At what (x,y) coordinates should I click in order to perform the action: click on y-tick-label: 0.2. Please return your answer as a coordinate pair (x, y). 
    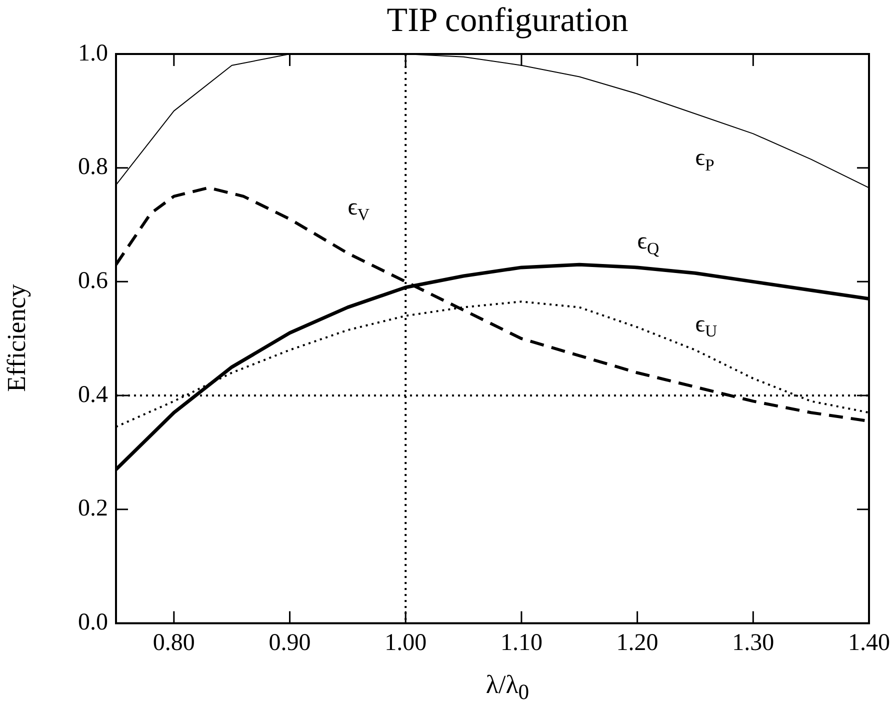
    Looking at the image, I should click on (93, 509).